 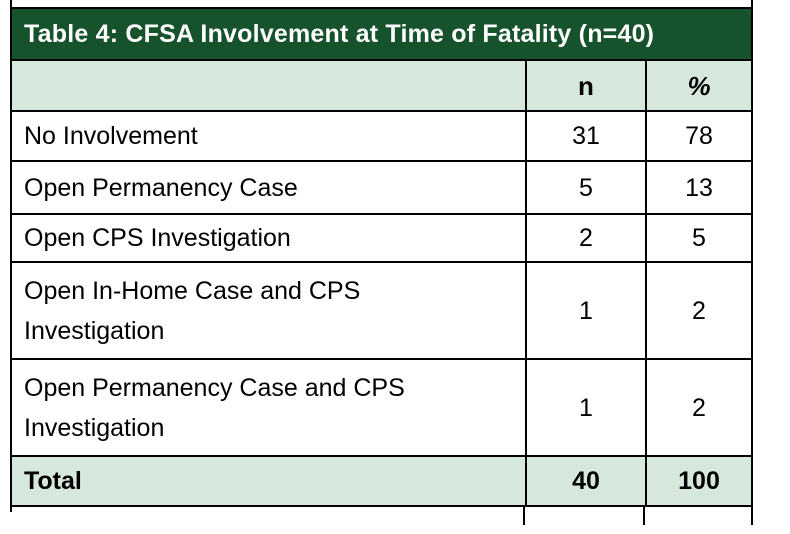 I want to click on row-category-cell: Open In-Home Case and CPS Investigation, so click(x=268, y=310).